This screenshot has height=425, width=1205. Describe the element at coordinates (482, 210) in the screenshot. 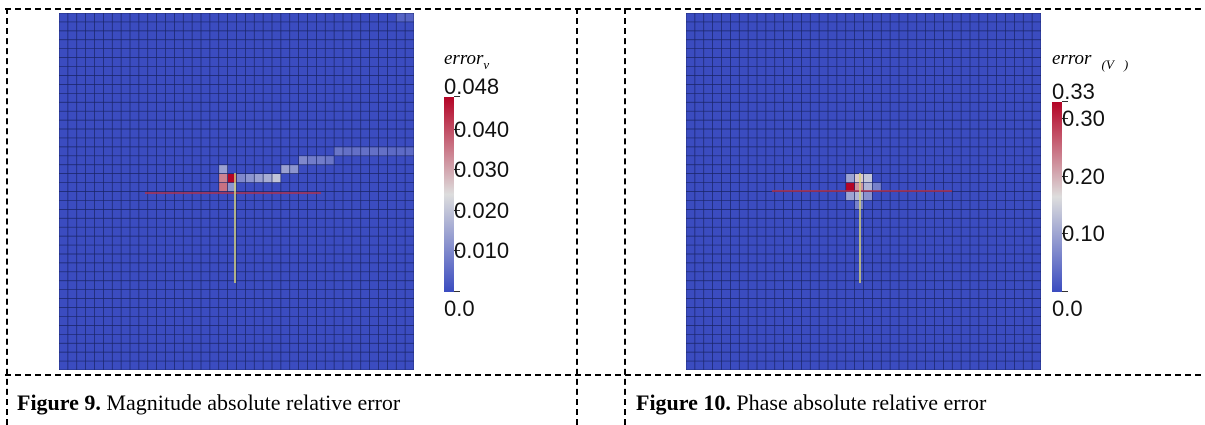

I see `colorbar-tick-label: 0.020` at that location.